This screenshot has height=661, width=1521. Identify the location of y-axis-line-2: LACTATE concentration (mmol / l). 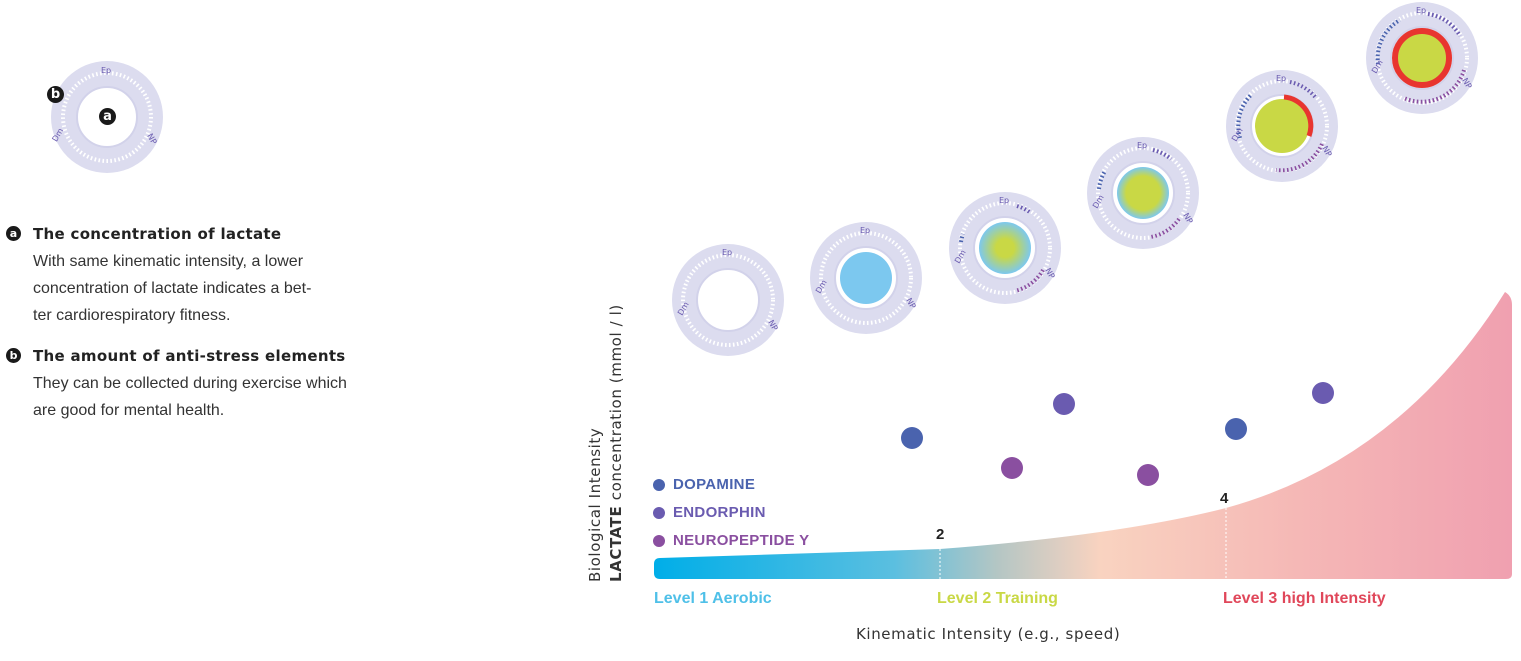
(616, 443).